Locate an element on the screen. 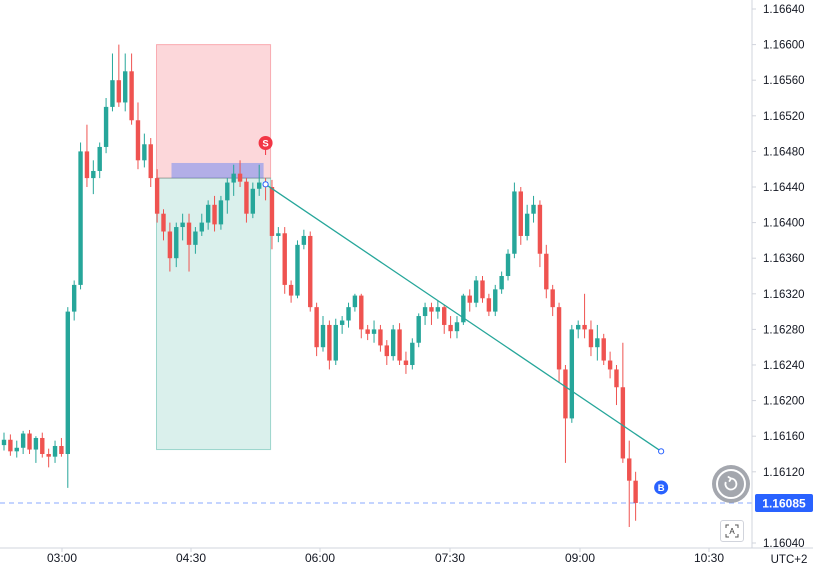  auto-scale-button: A is located at coordinates (732, 531).